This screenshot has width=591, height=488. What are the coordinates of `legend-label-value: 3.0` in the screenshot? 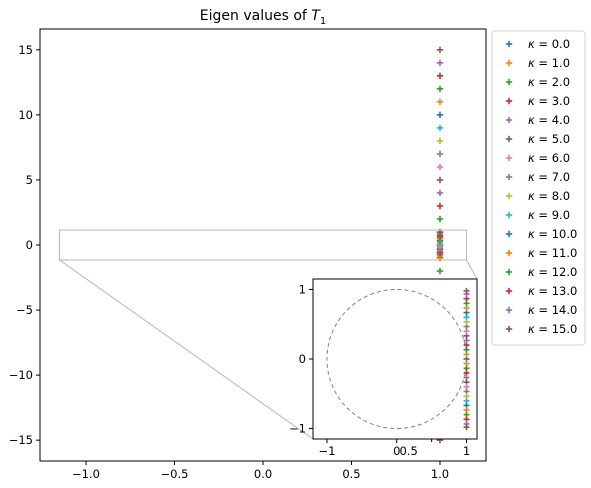 It's located at (561, 101).